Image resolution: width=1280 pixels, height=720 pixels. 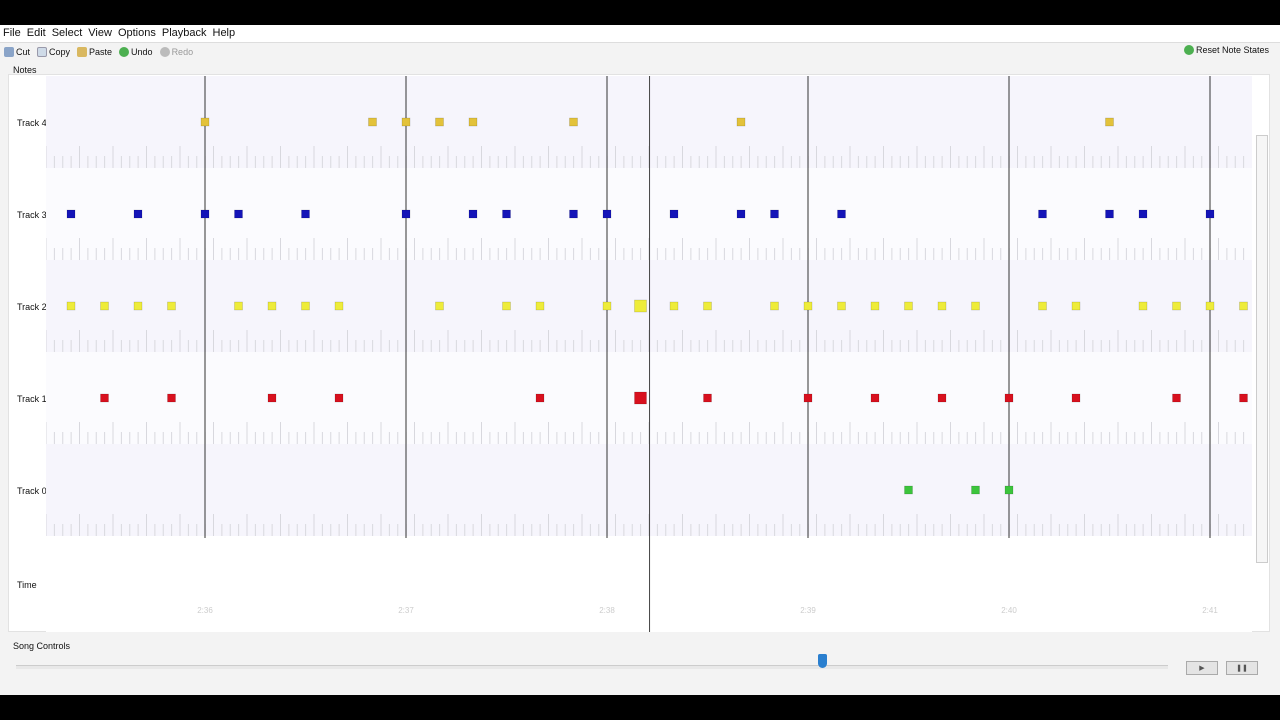 What do you see at coordinates (136, 33) in the screenshot?
I see `menu-options: Options` at bounding box center [136, 33].